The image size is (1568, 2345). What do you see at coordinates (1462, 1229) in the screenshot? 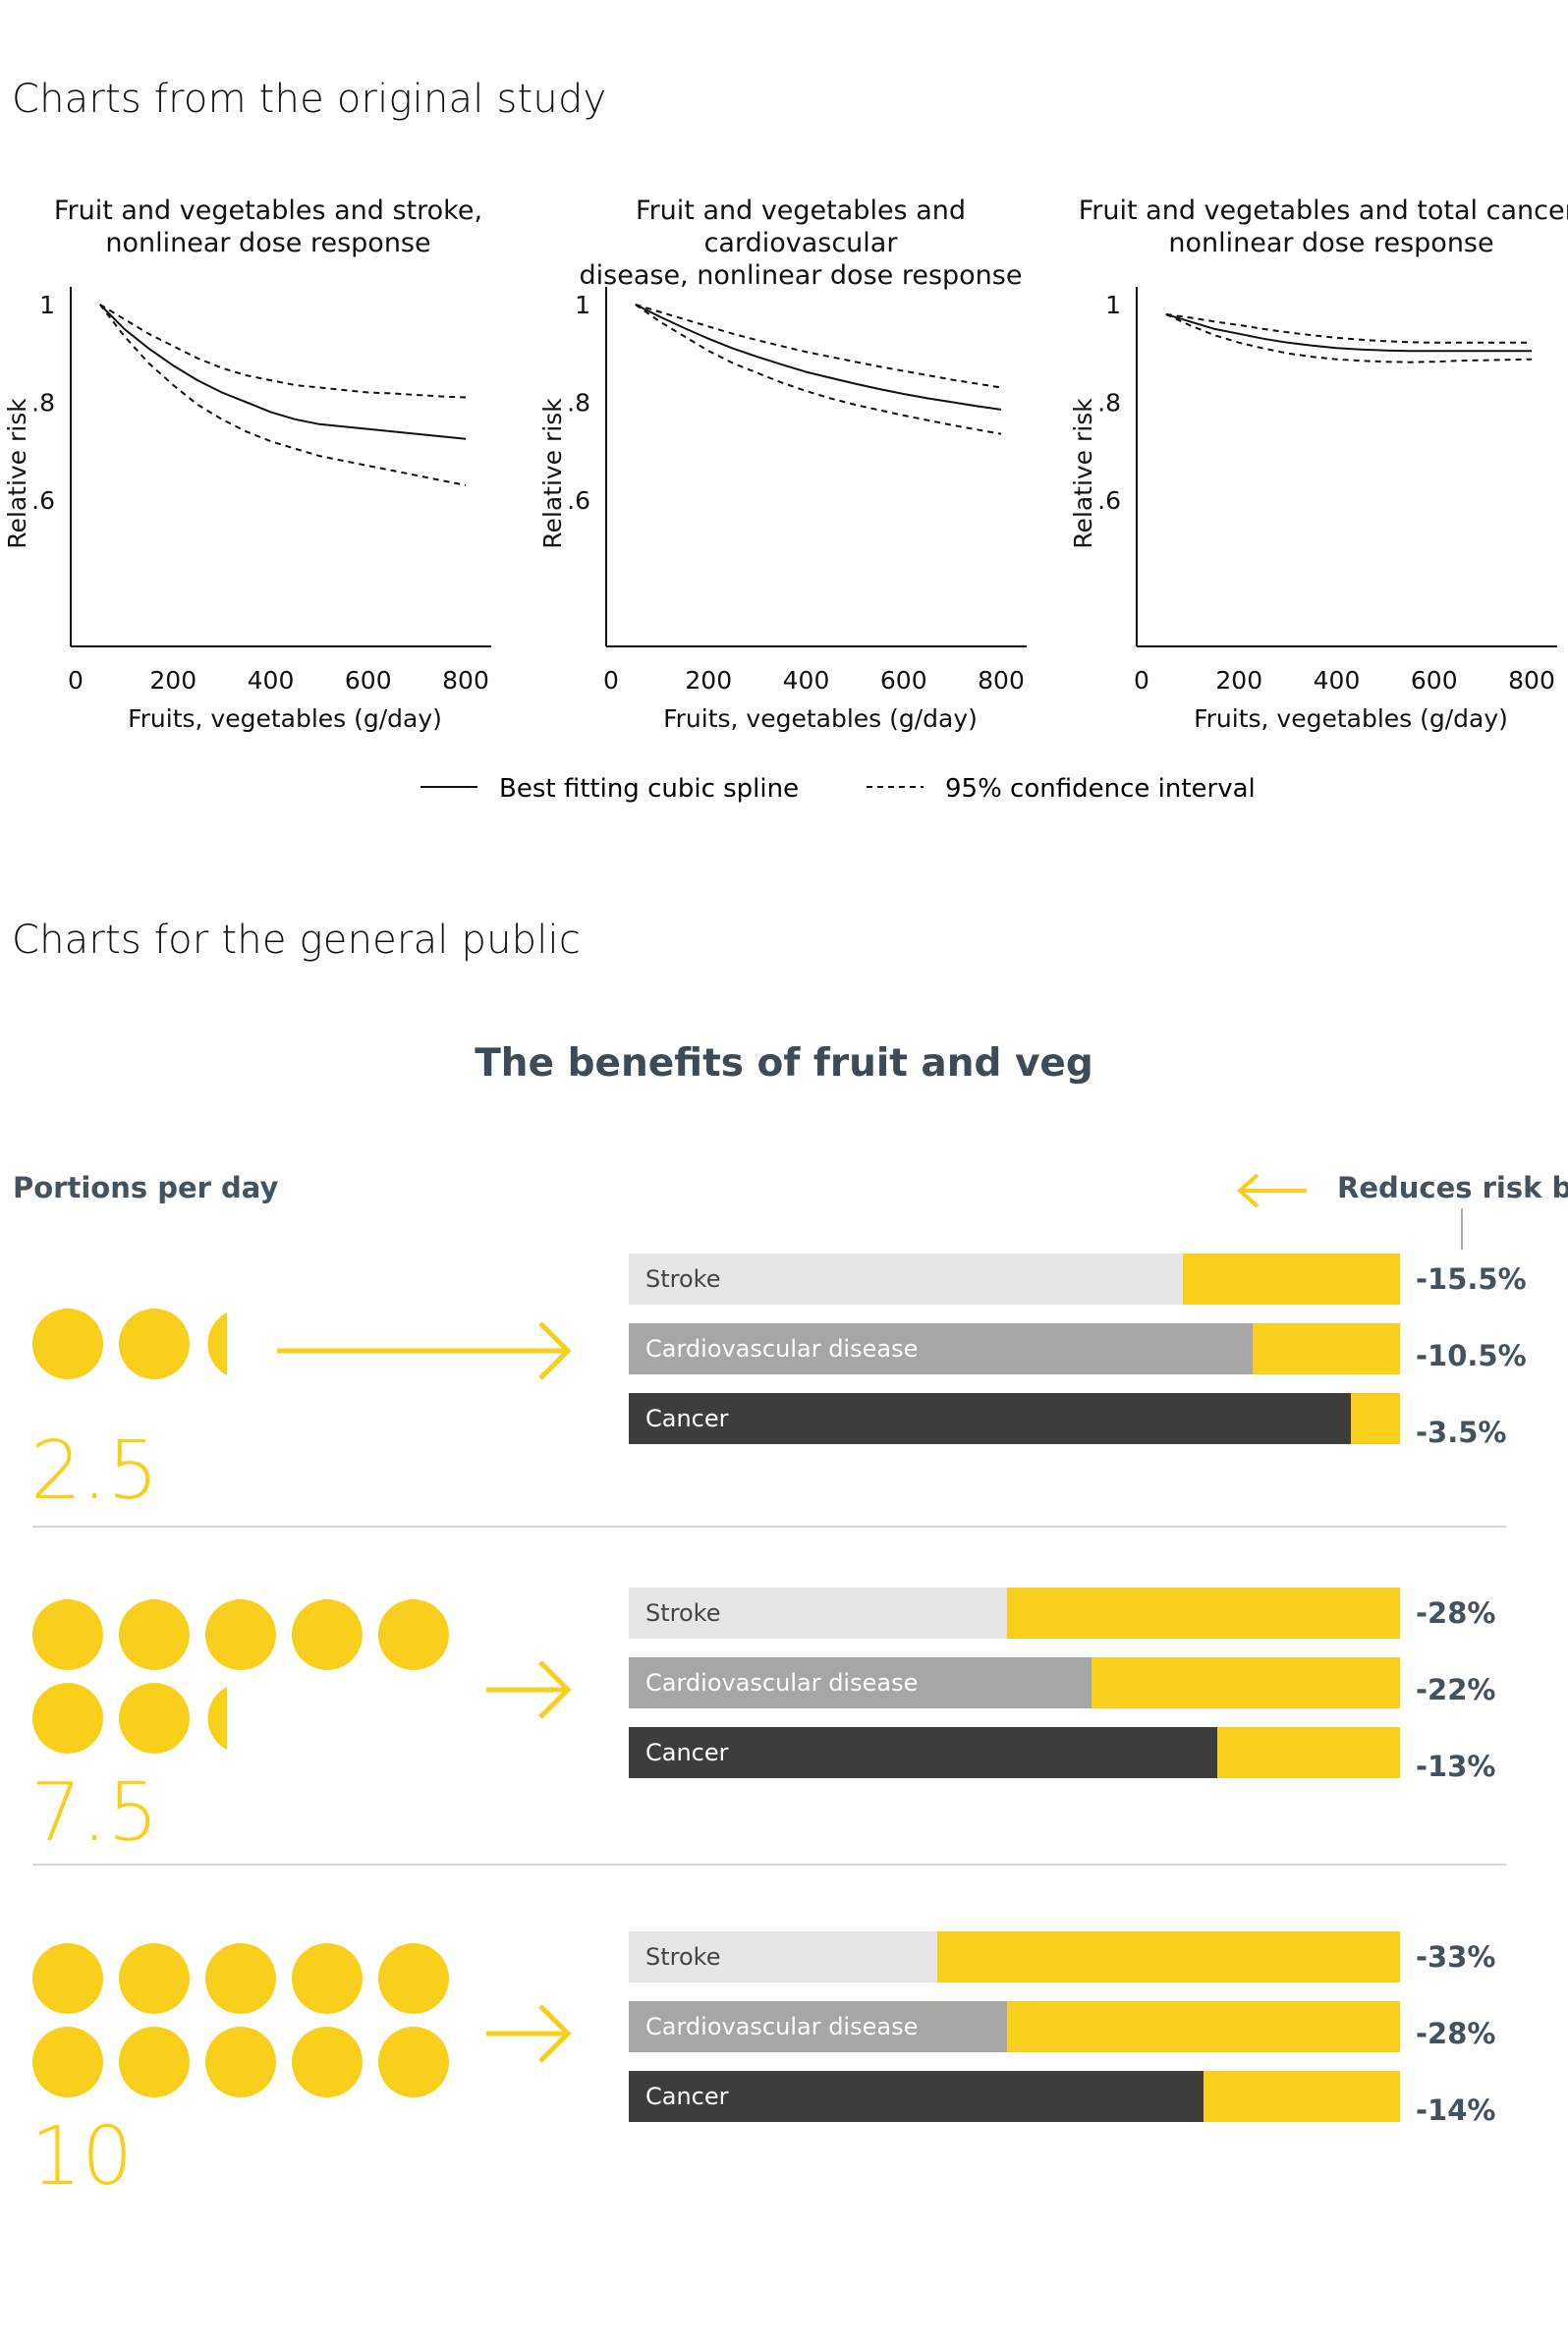
I see `reduces-risk-tick` at bounding box center [1462, 1229].